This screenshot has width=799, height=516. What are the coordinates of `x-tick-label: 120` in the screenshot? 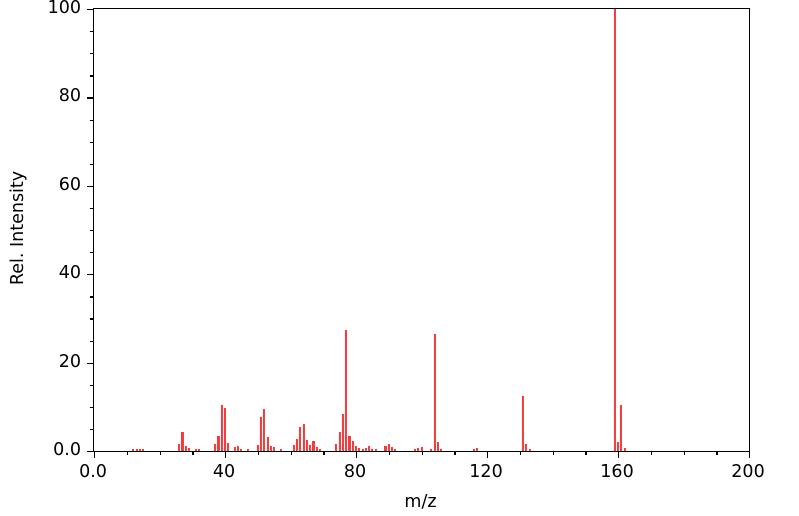 It's located at (486, 472).